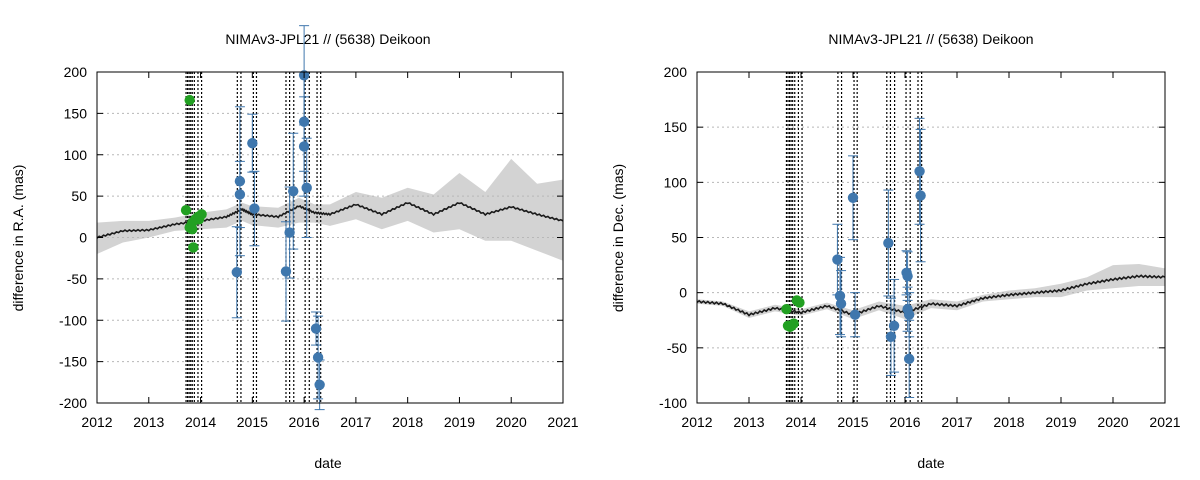 The image size is (1200, 480). I want to click on ra-x-tick-label: 2016, so click(304, 422).